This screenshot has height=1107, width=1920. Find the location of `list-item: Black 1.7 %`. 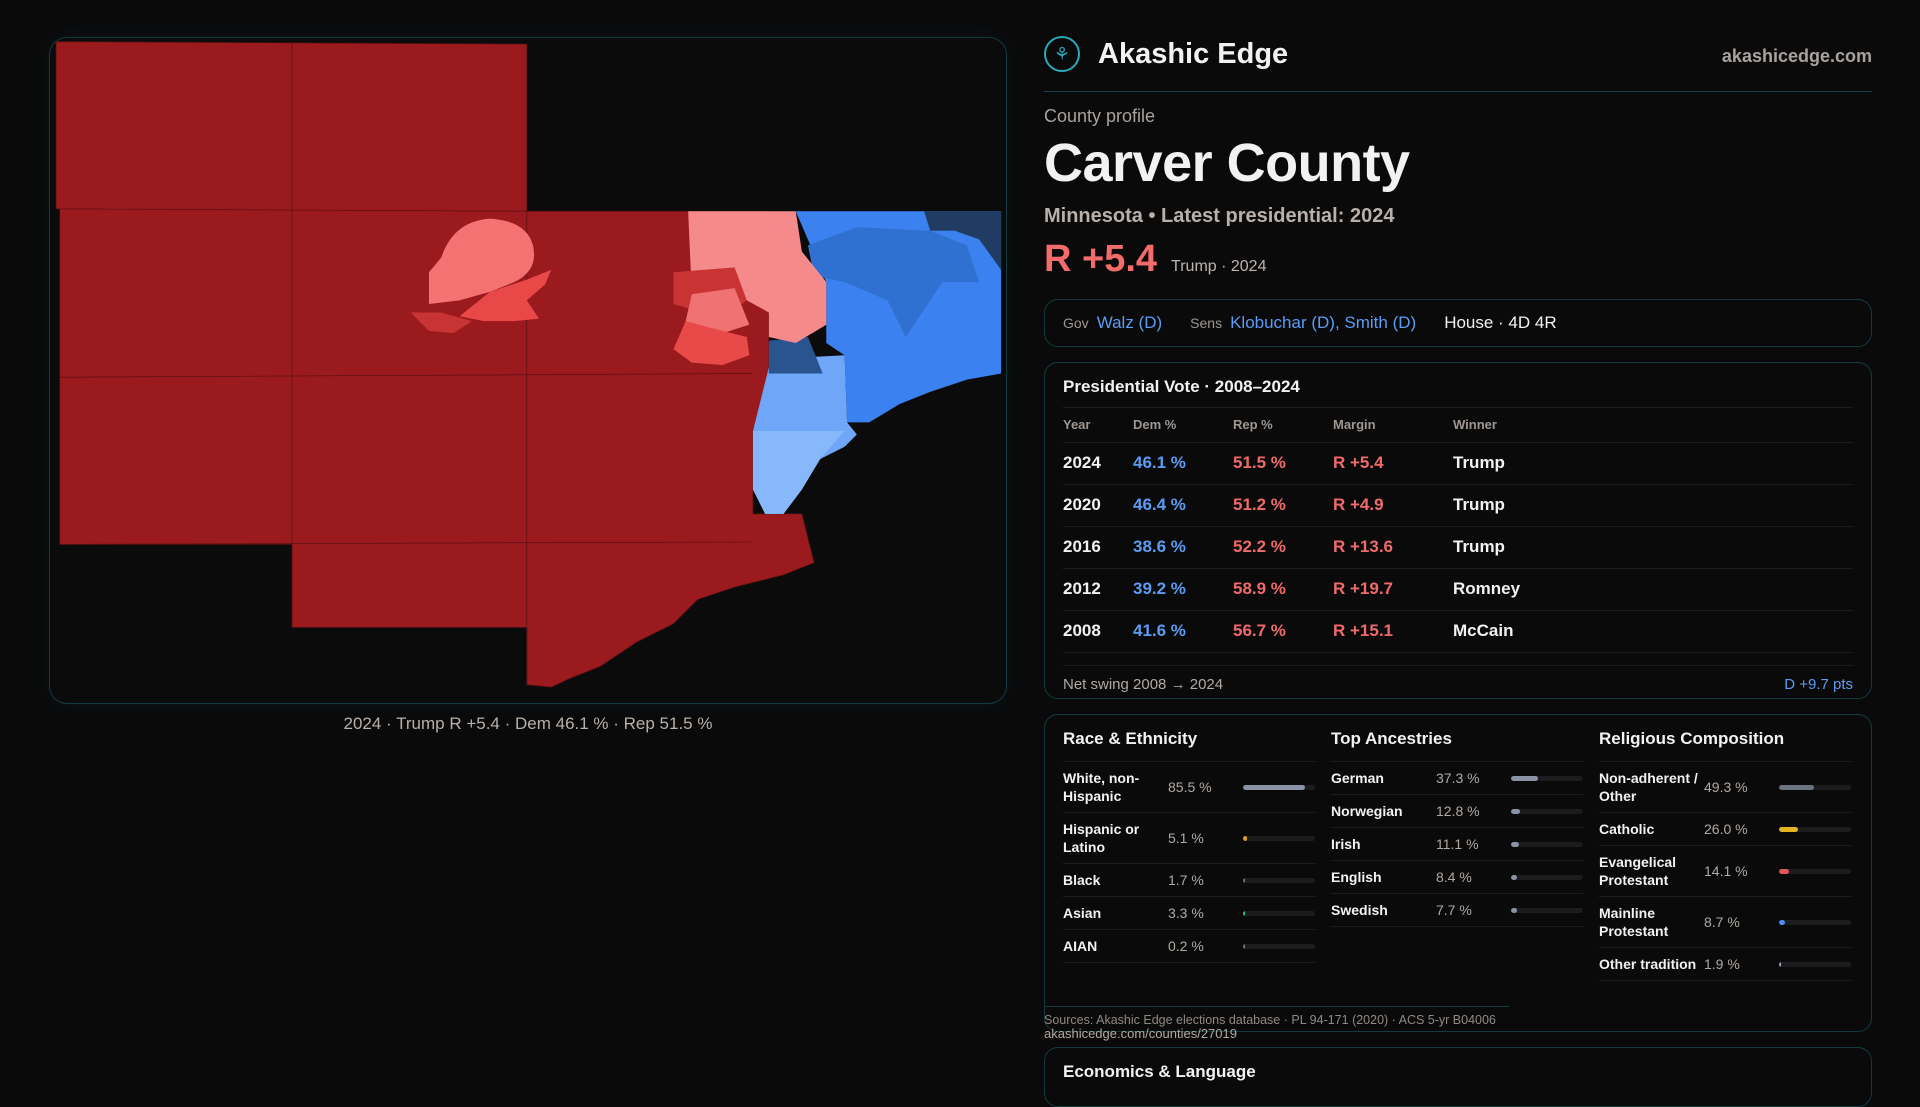

list-item: Black 1.7 % is located at coordinates (1189, 880).